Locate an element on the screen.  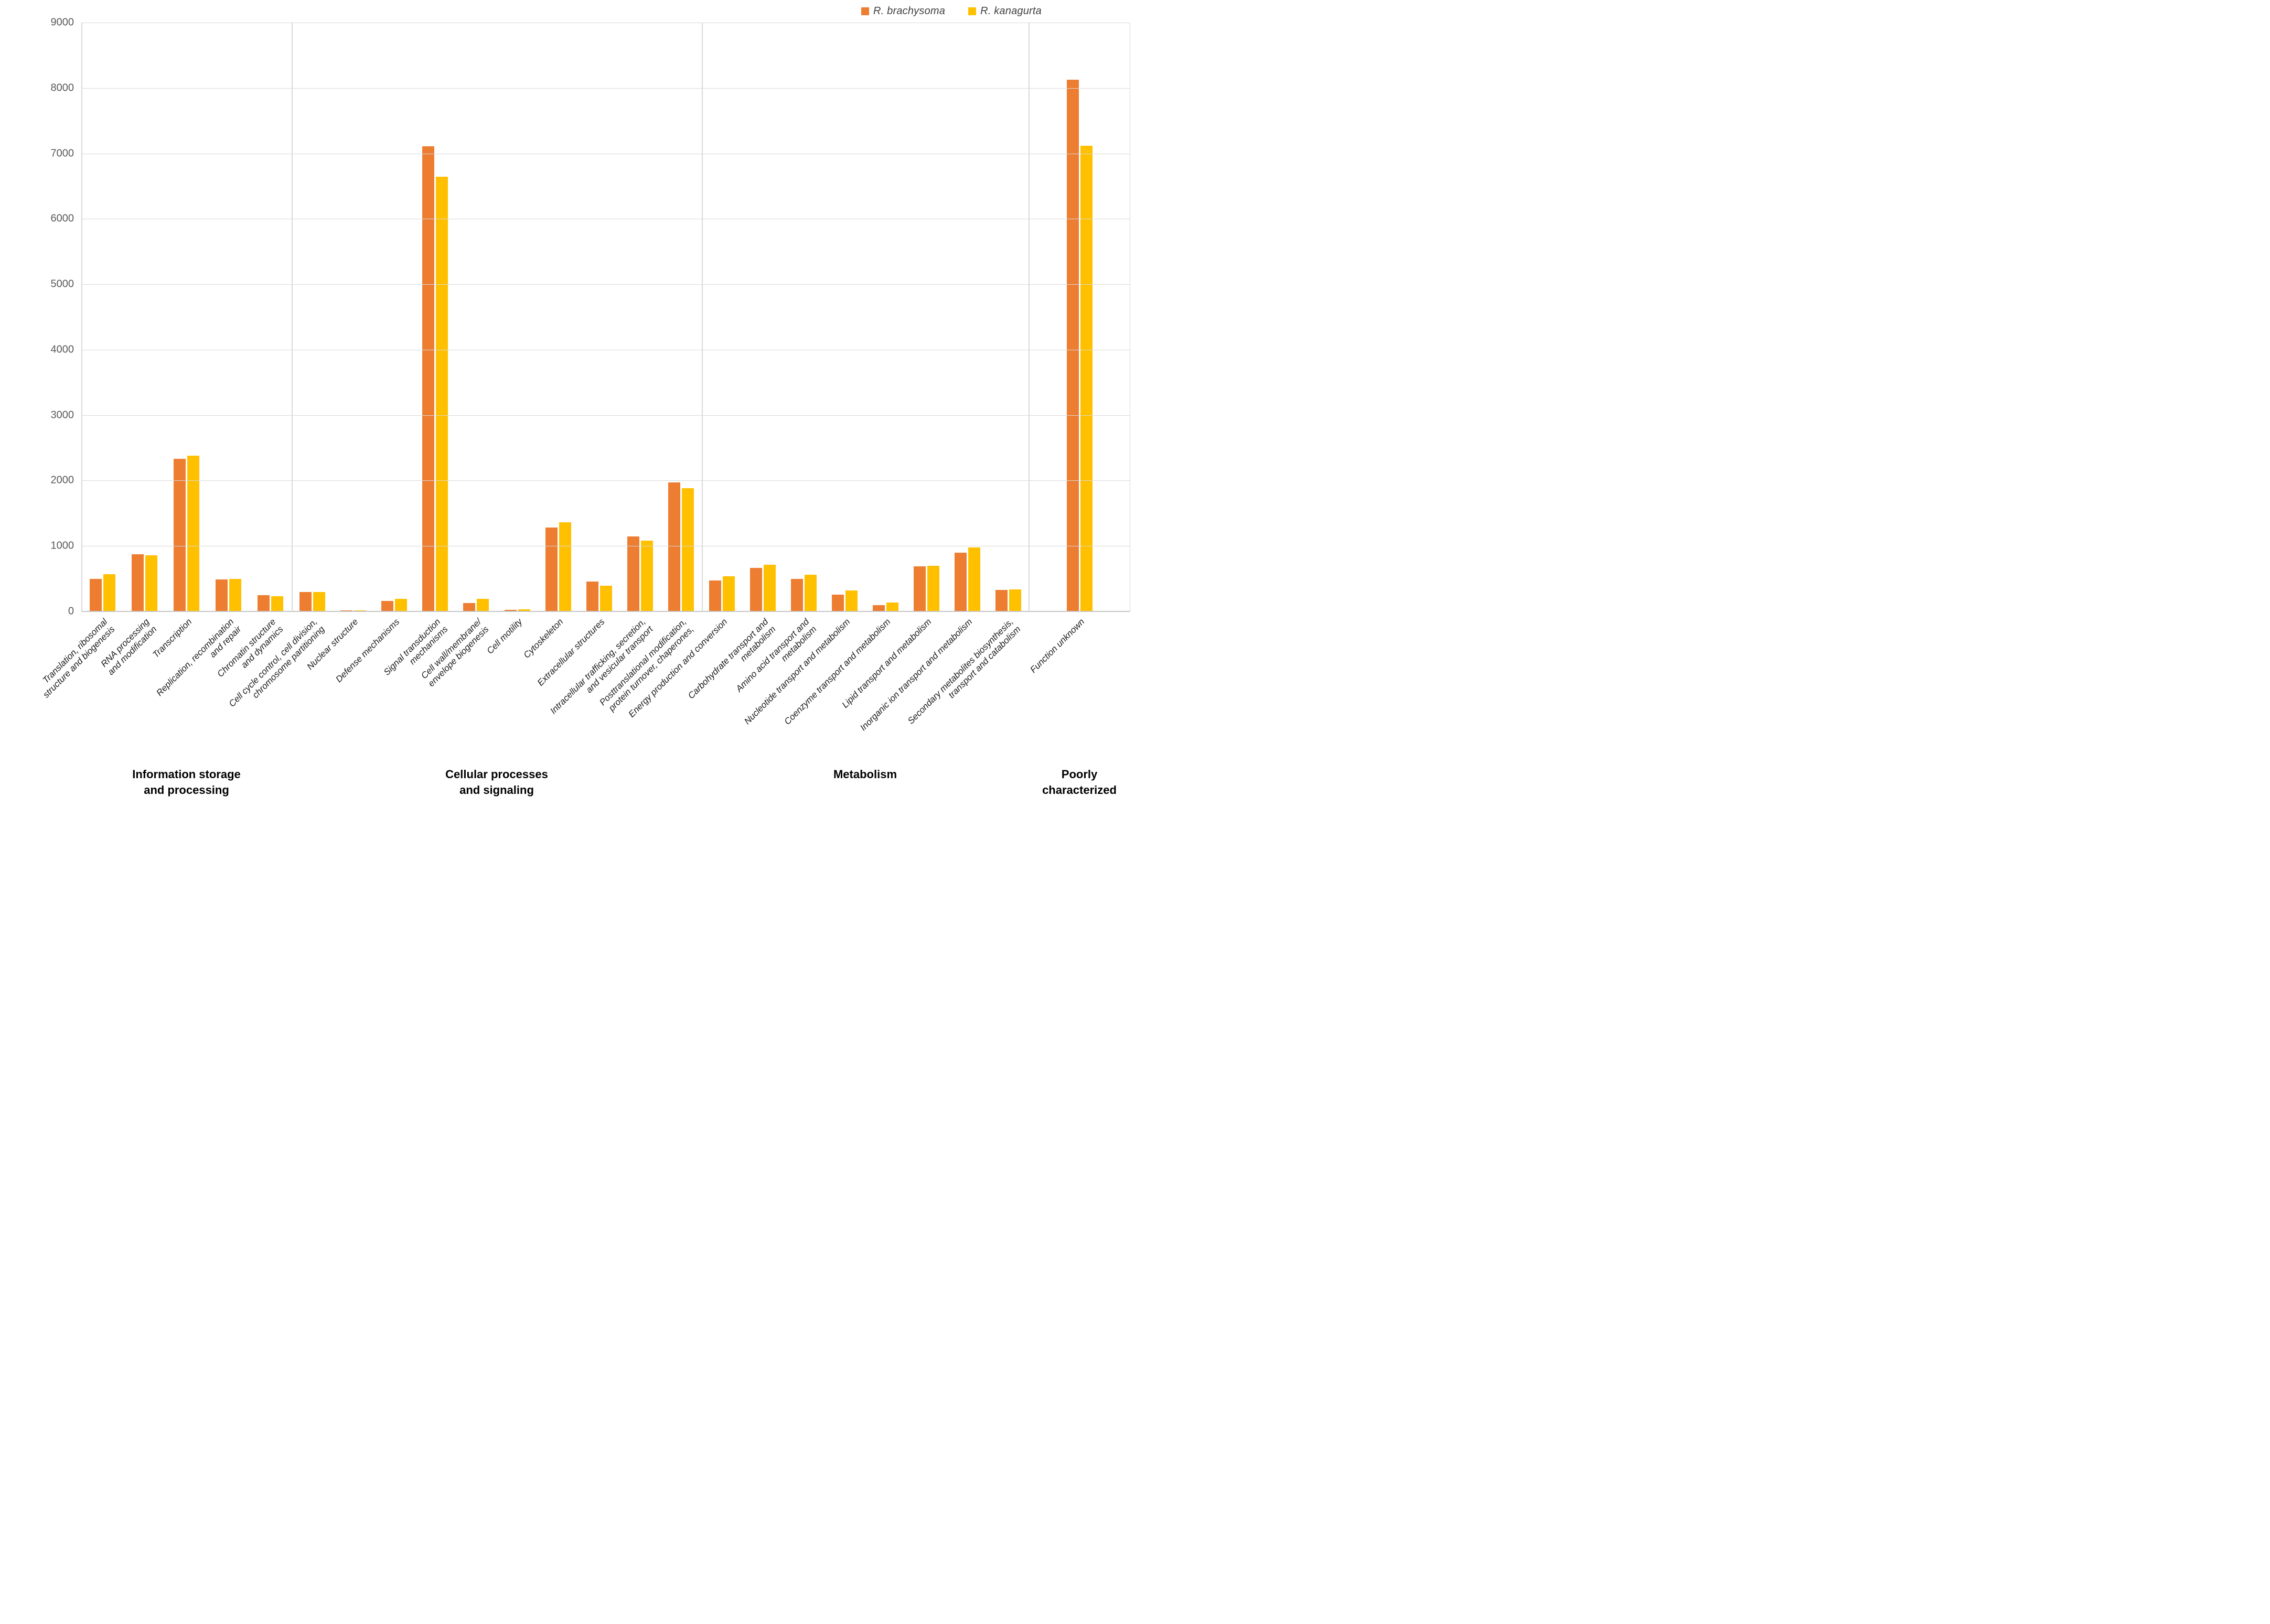
legend-item-kanagurta: R. kanagurta is located at coordinates (1005, 11).